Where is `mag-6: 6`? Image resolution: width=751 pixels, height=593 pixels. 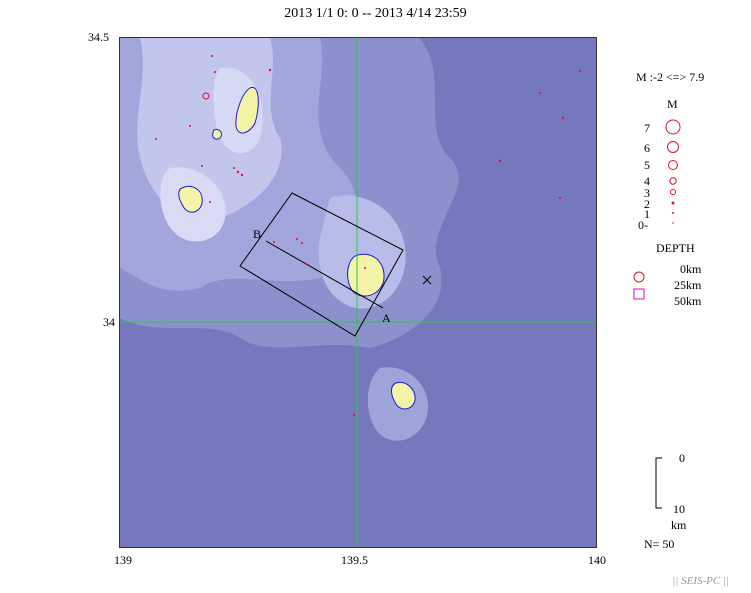
mag-6: 6 is located at coordinates (647, 148).